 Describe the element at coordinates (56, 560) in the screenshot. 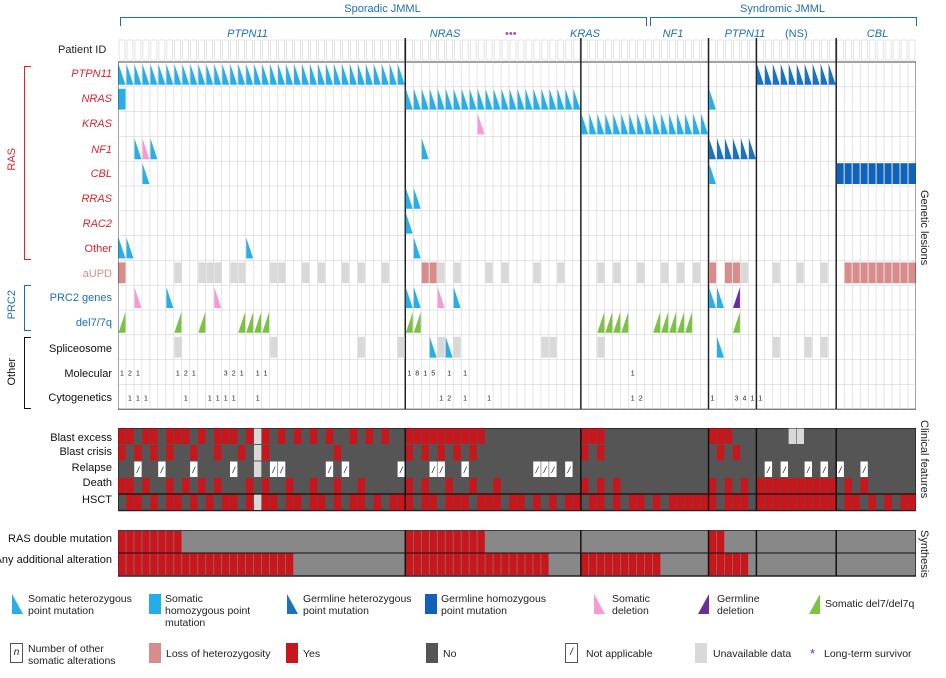

I see `row-label-additional: Any additional alteration` at that location.